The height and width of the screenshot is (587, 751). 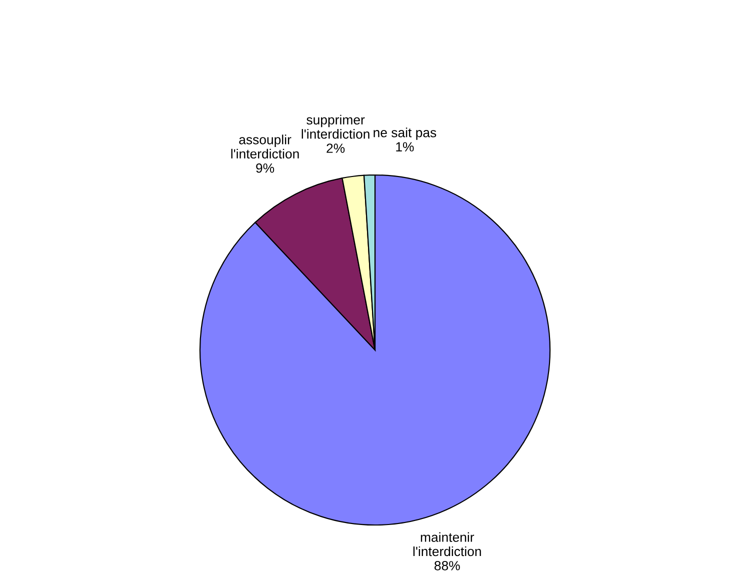 What do you see at coordinates (335, 148) in the screenshot?
I see `data-label: 2%` at bounding box center [335, 148].